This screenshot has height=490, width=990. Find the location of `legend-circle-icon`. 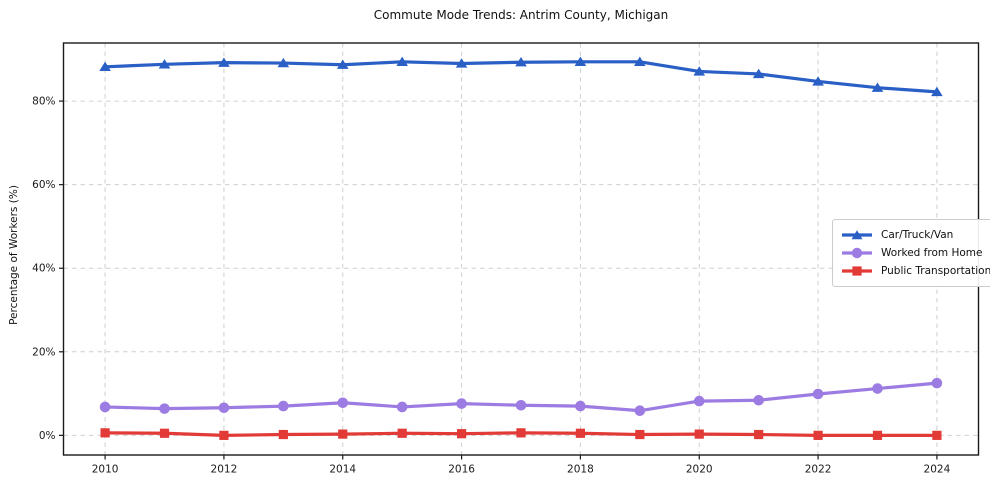

legend-circle-icon is located at coordinates (857, 253).